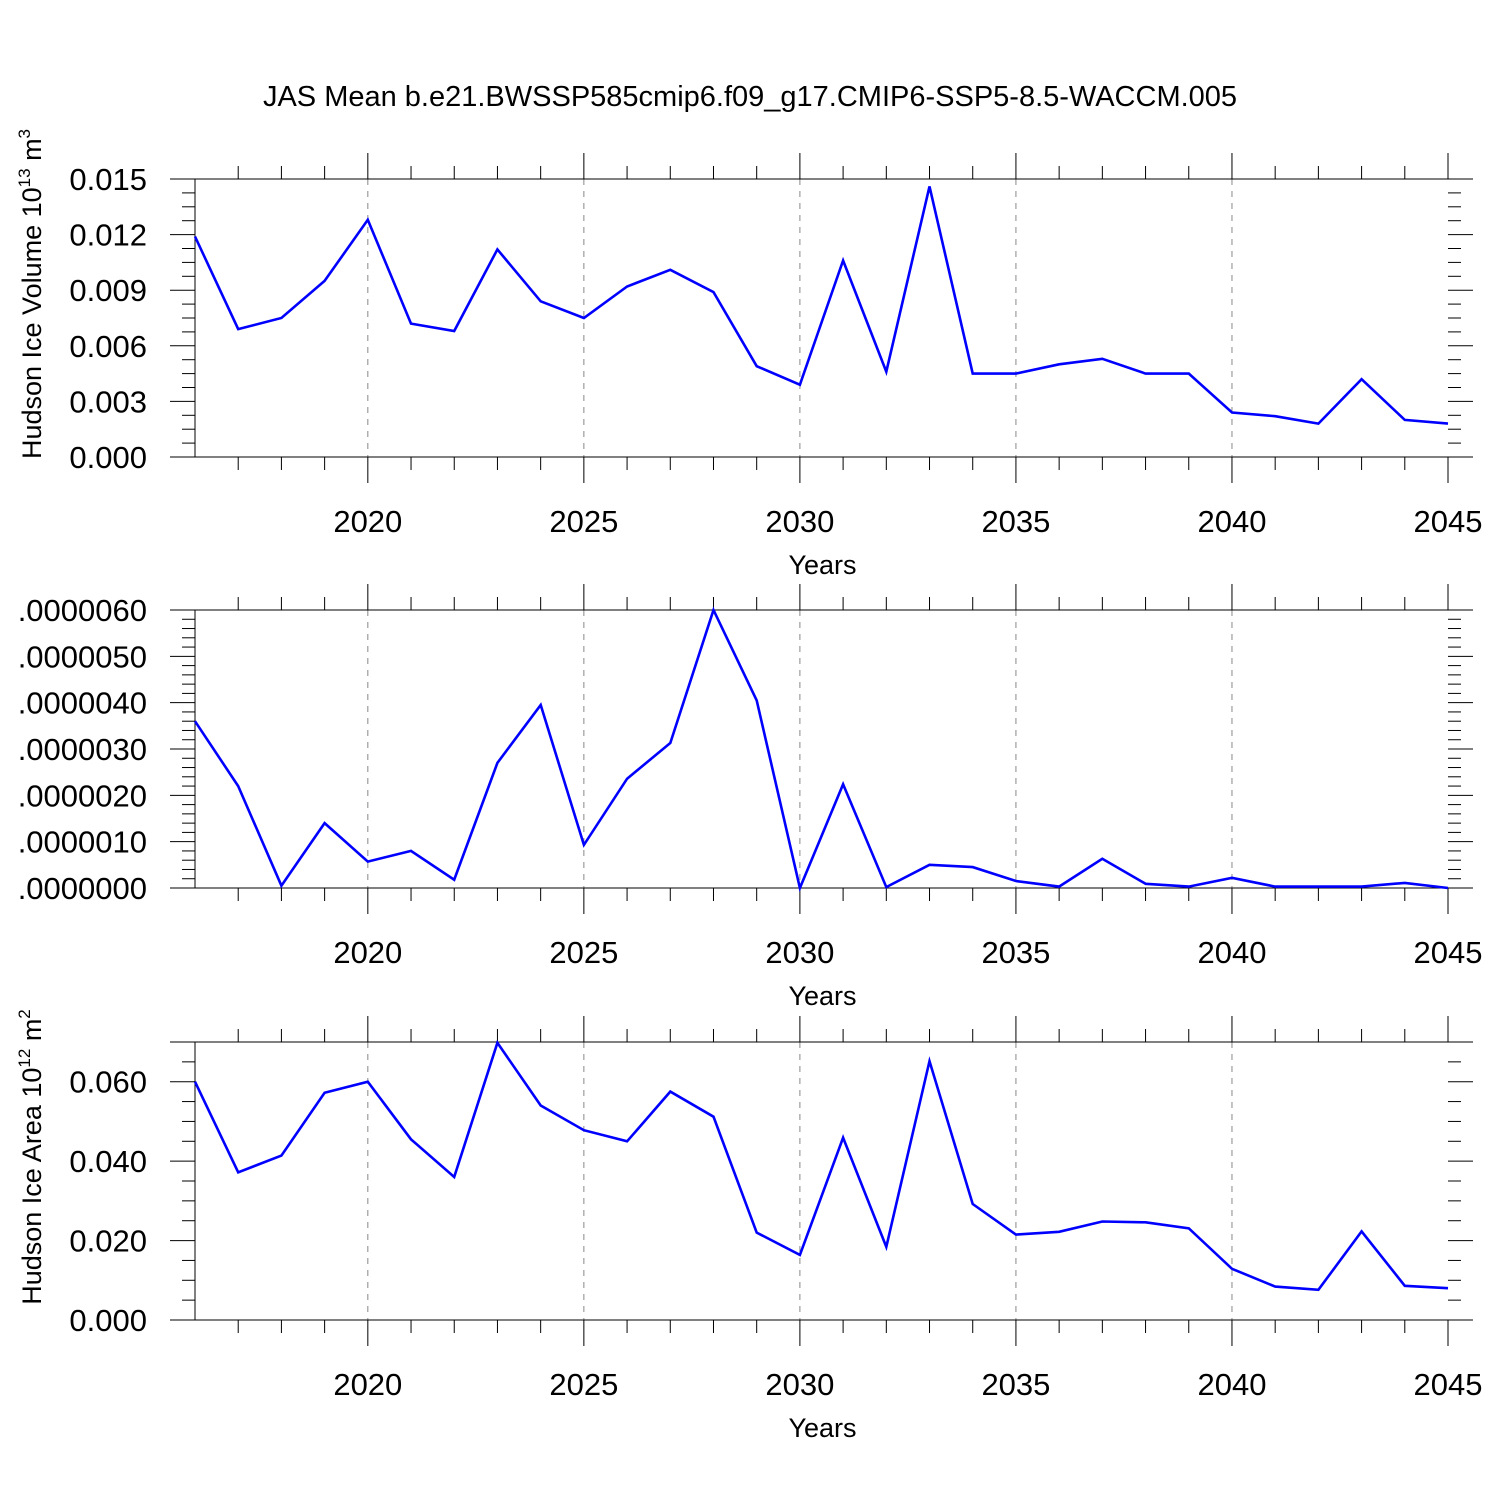 This screenshot has height=1500, width=1500. What do you see at coordinates (82, 703) in the screenshot?
I see `y-tick-label: .0000040` at bounding box center [82, 703].